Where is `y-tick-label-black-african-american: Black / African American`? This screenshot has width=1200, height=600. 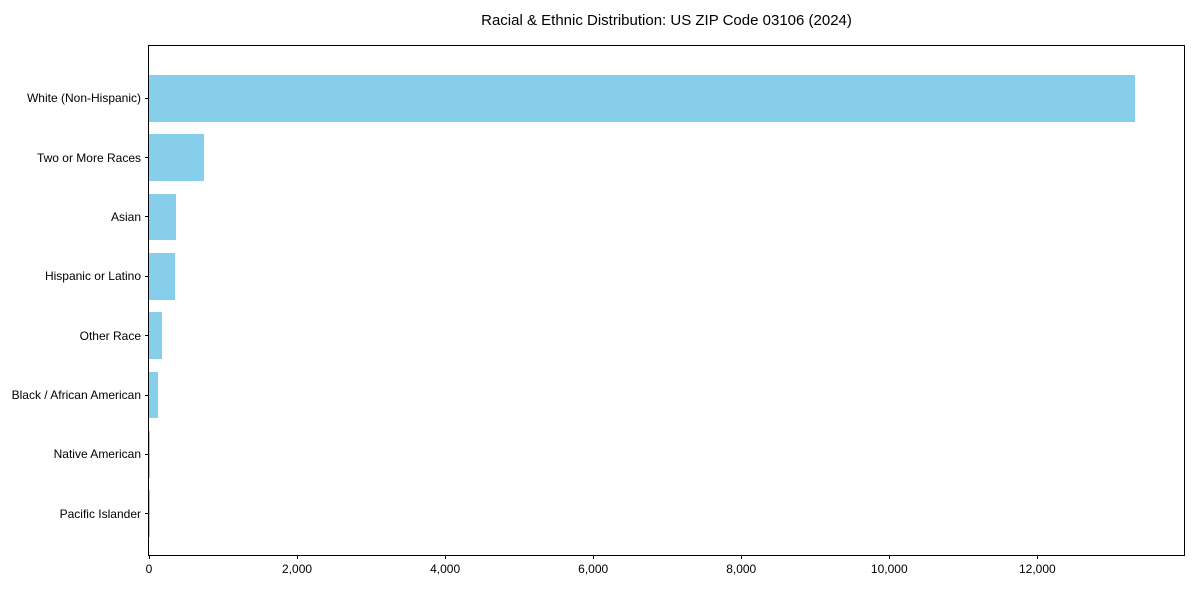
y-tick-label-black-african-american: Black / African American is located at coordinates (76, 395).